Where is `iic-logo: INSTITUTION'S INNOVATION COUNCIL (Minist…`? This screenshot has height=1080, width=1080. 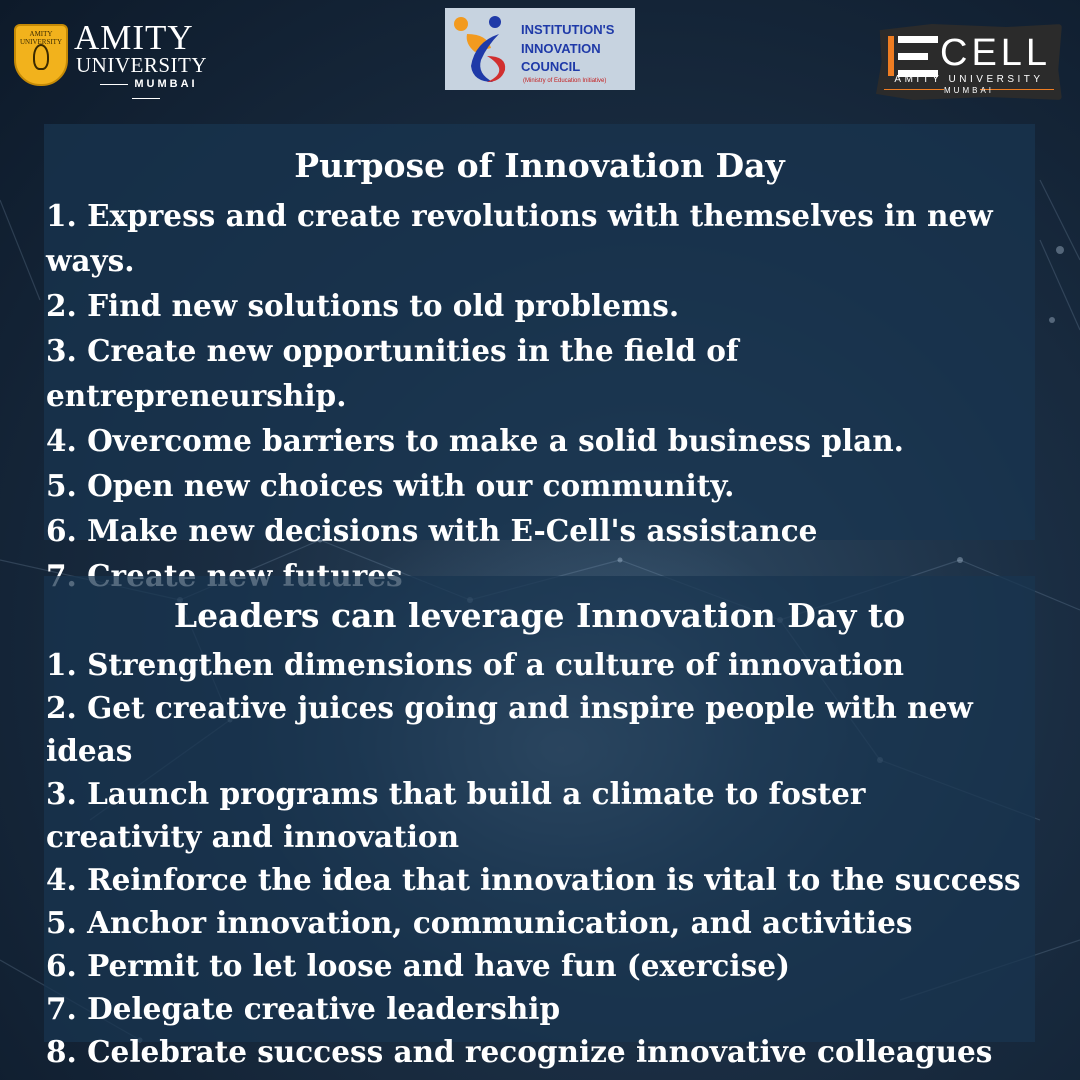 iic-logo: INSTITUTION'S INNOVATION COUNCIL (Minist… is located at coordinates (540, 49).